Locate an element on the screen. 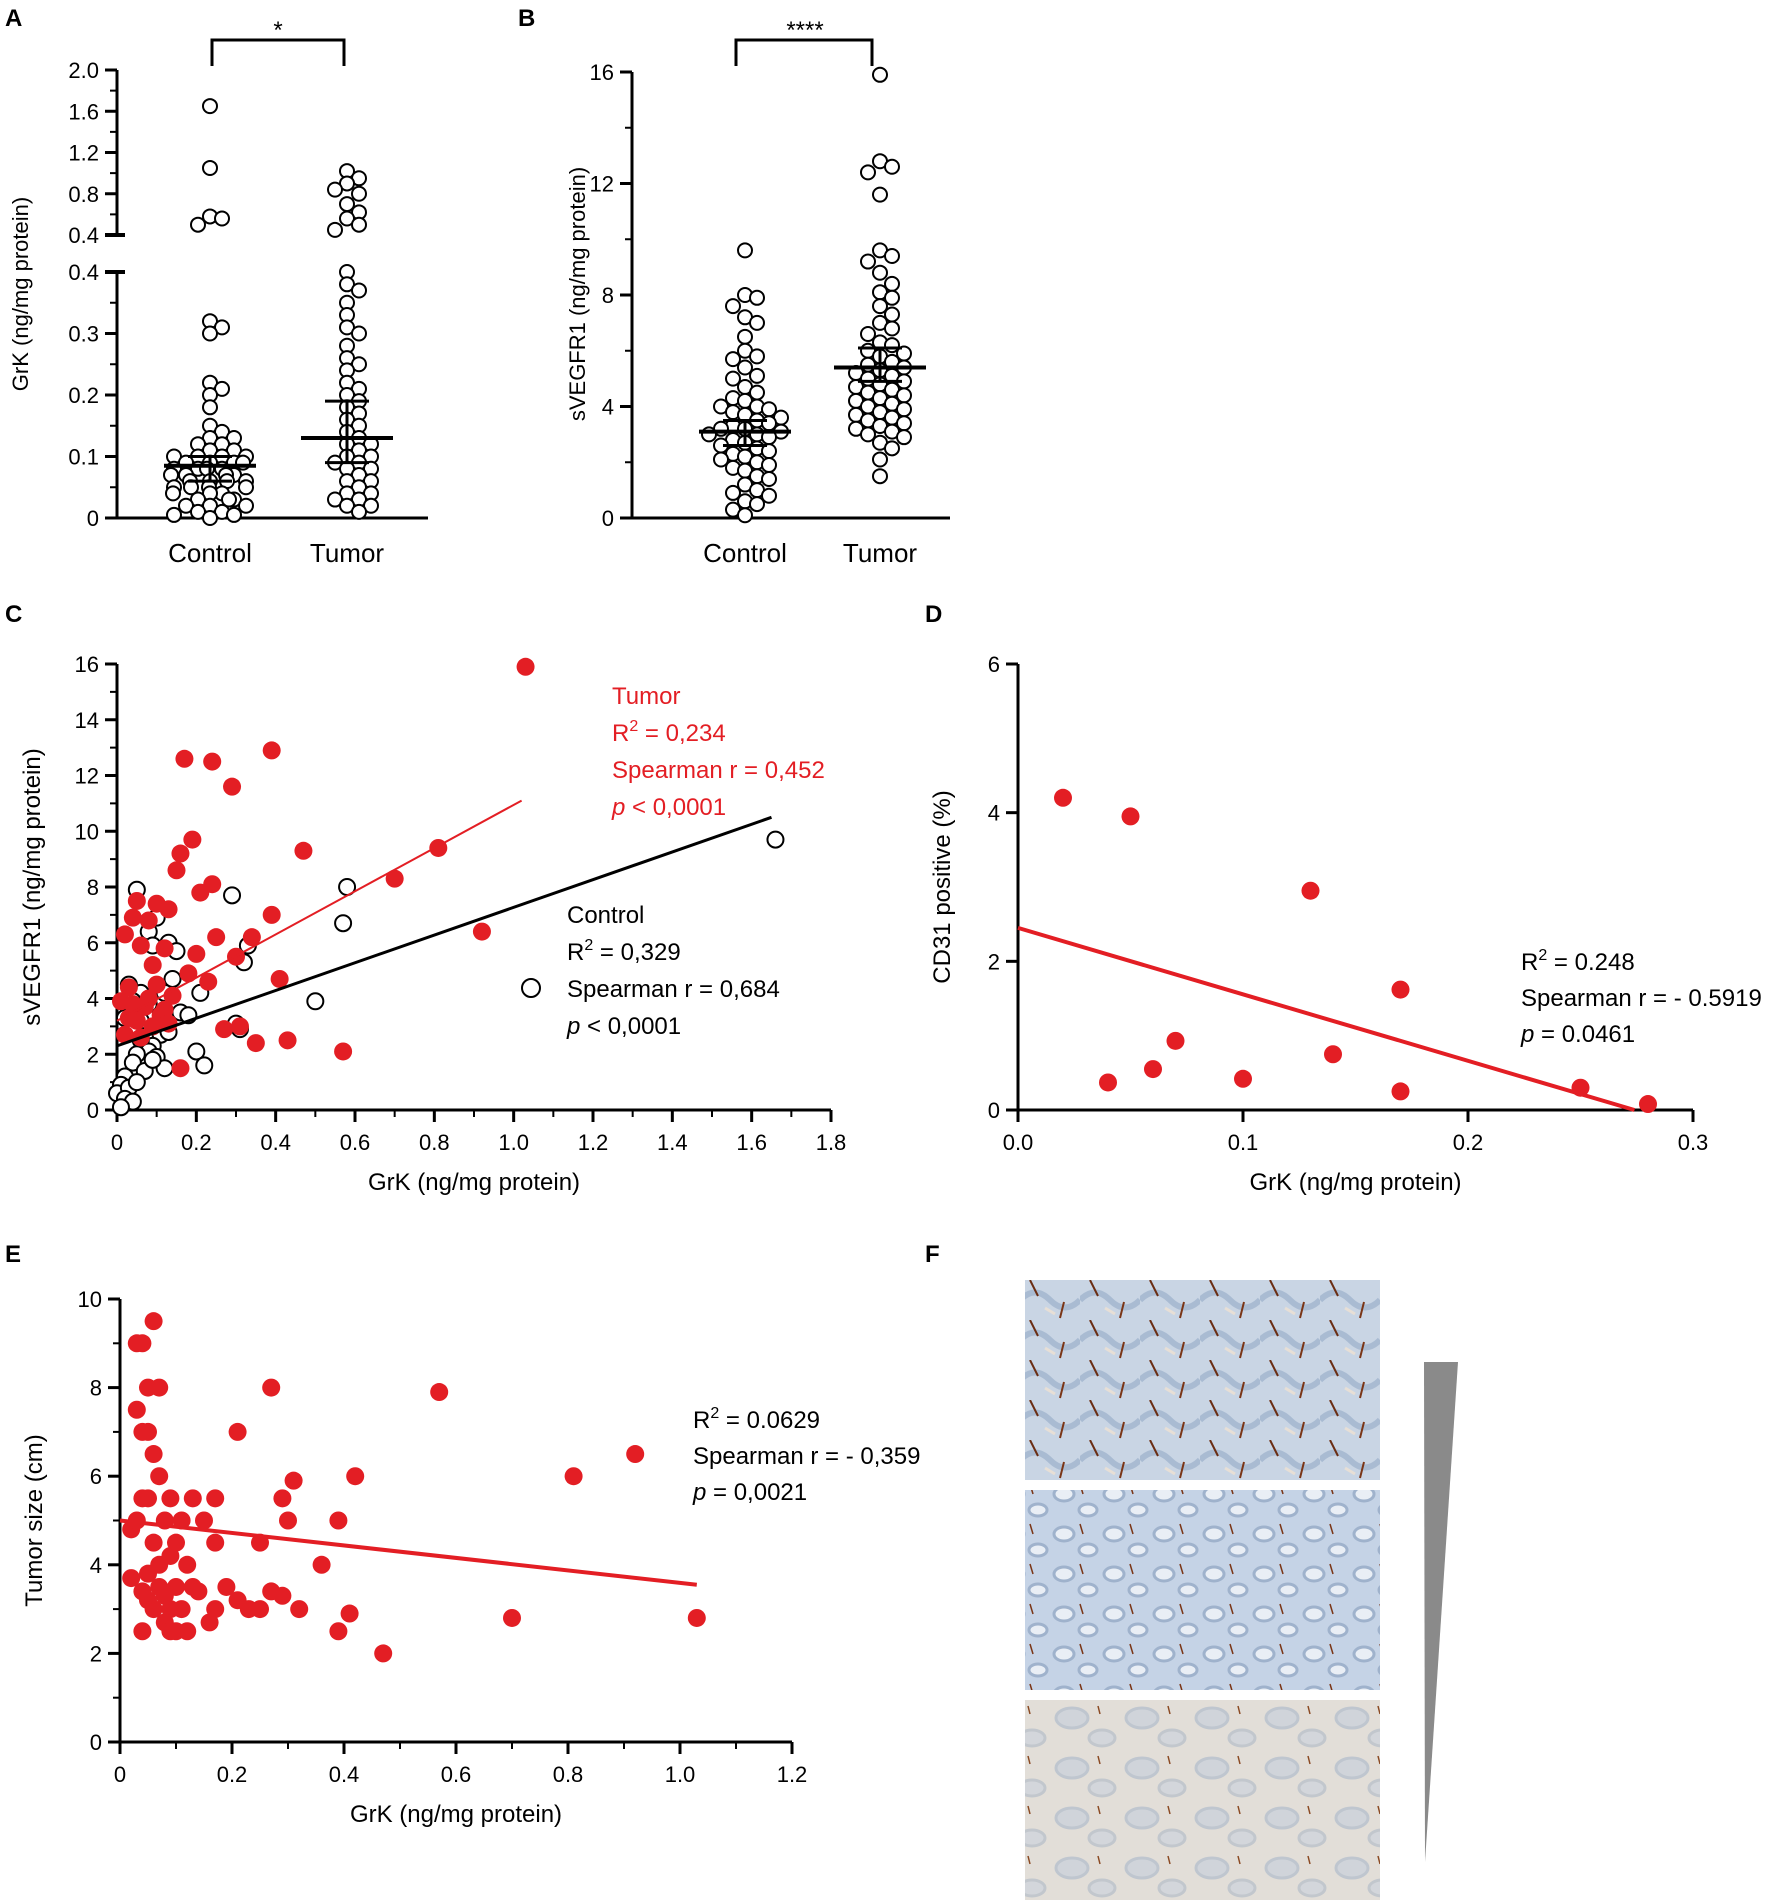 This screenshot has width=1787, height=1901. y-tick-label: 10 is located at coordinates (87, 831).